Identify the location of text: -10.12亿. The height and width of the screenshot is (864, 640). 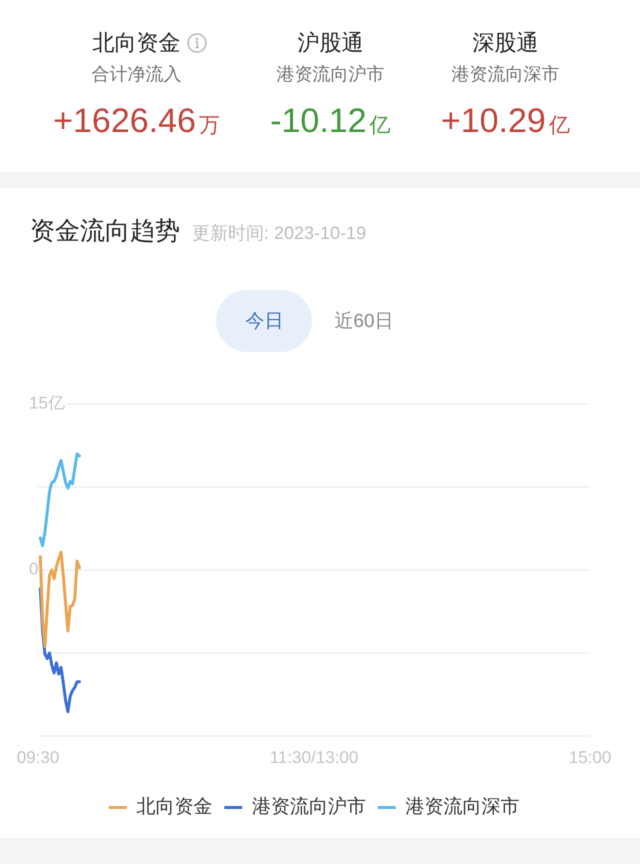
(330, 121).